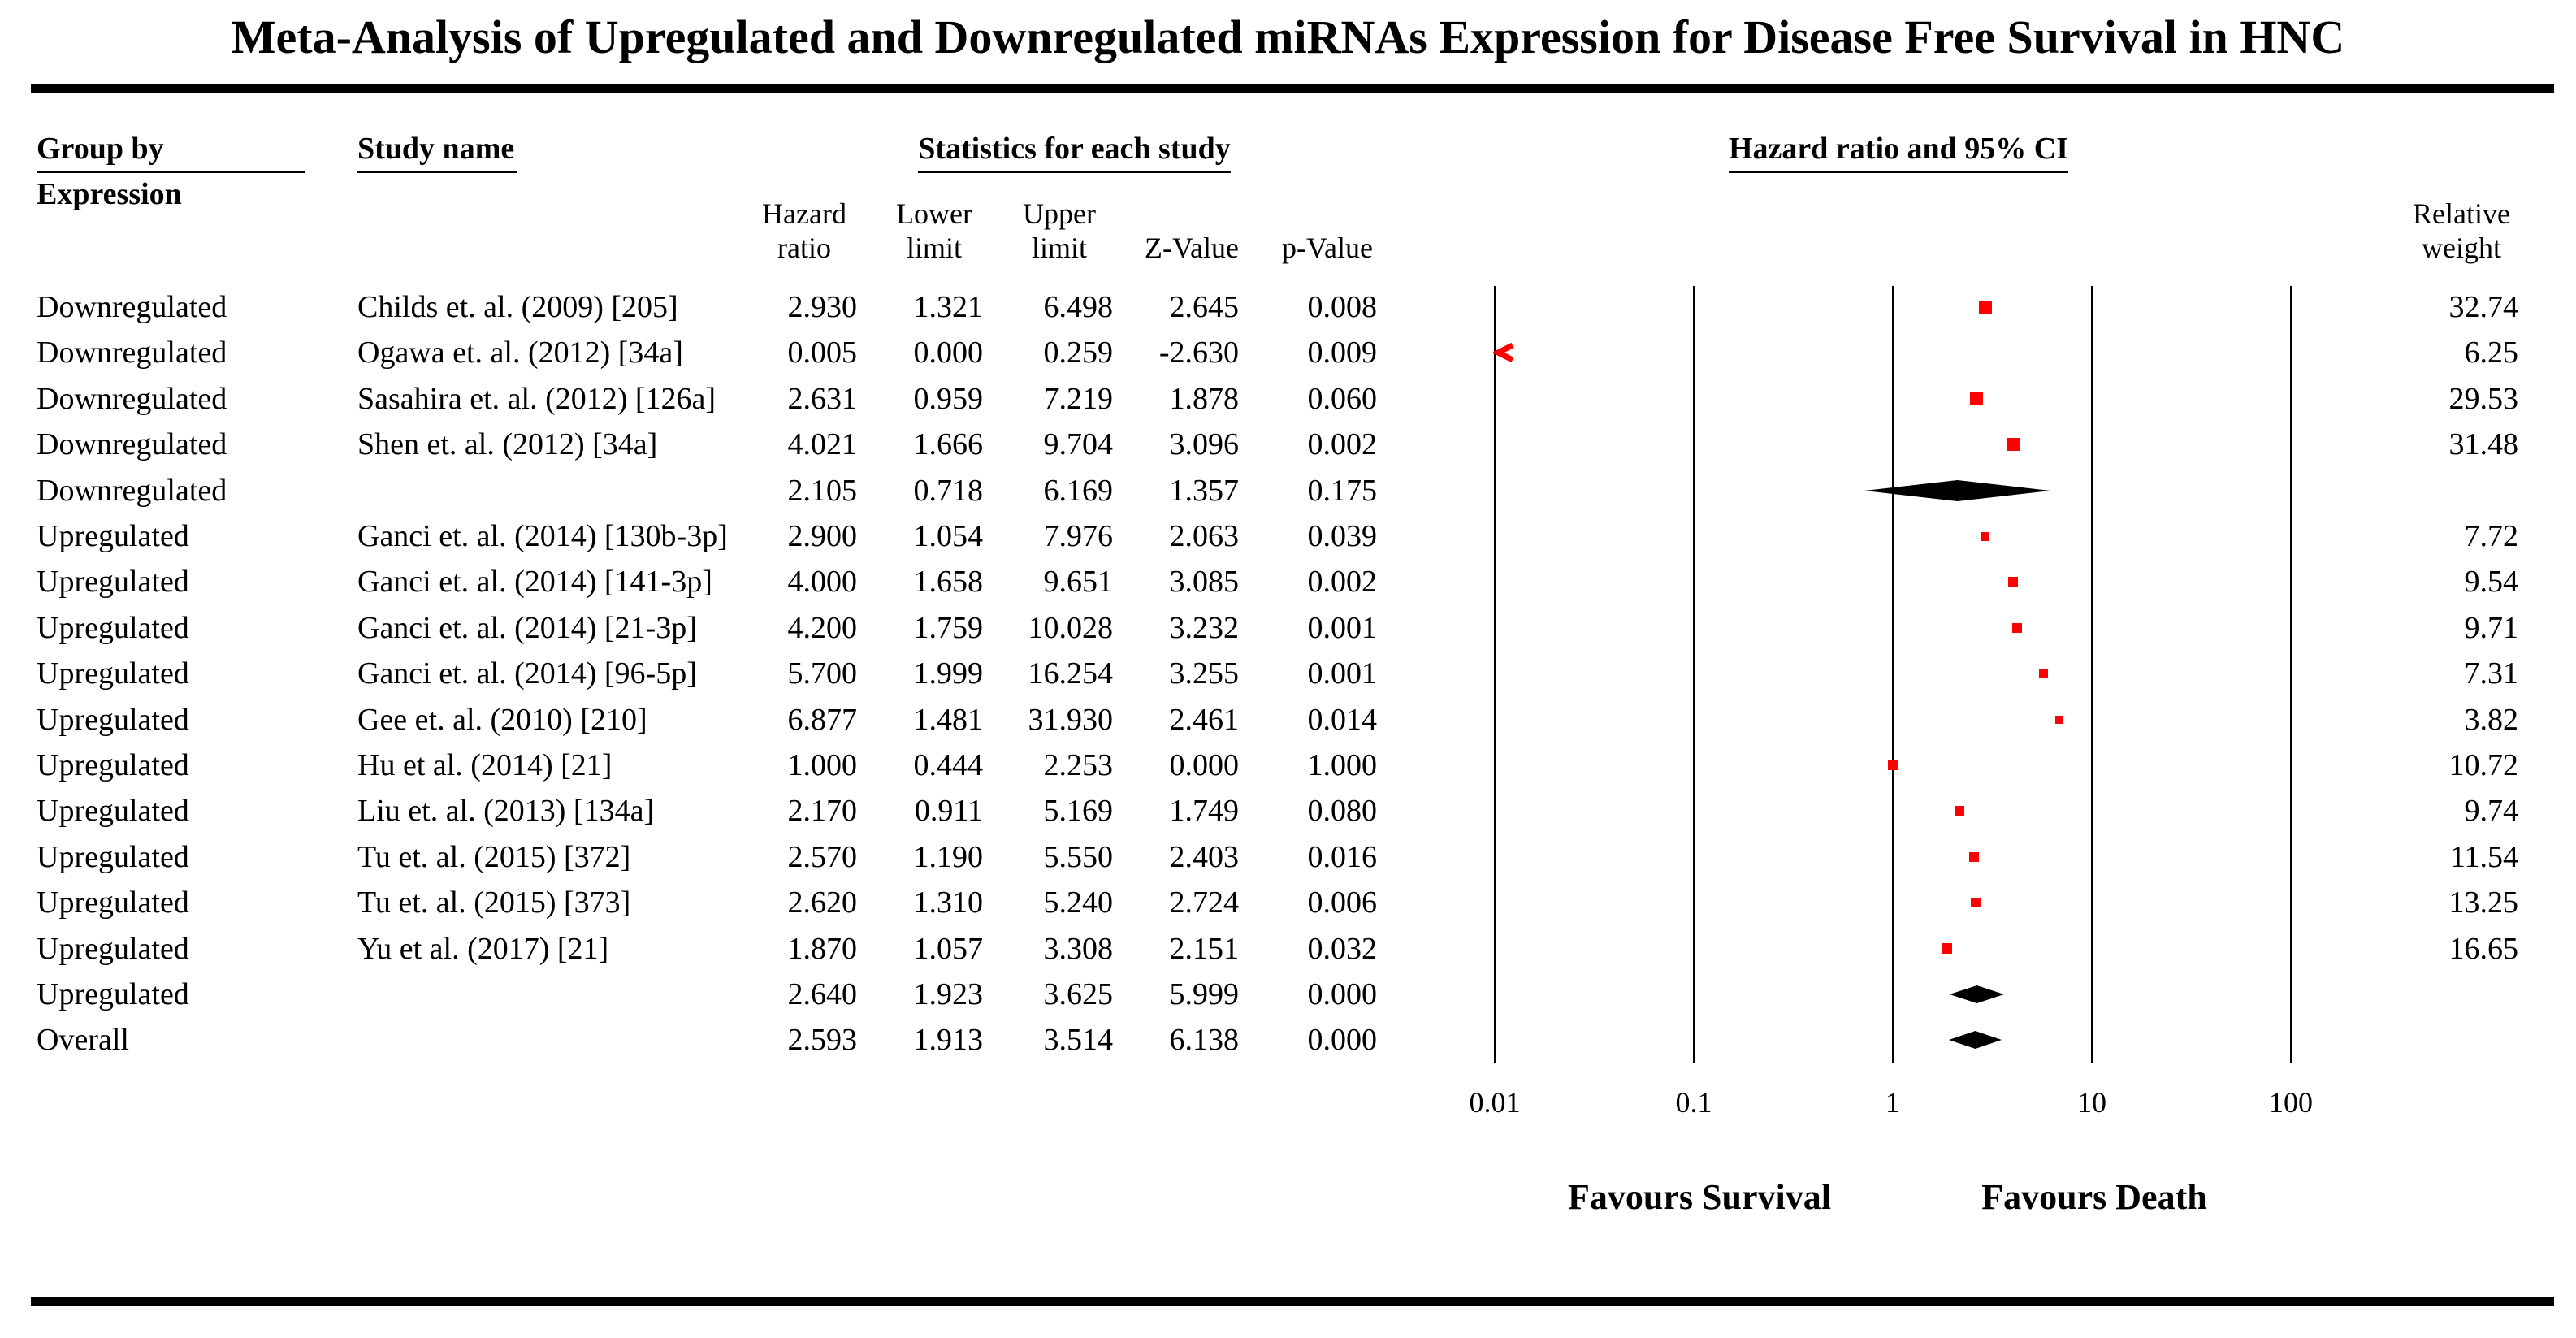 This screenshot has width=2576, height=1338. Describe the element at coordinates (1078, 491) in the screenshot. I see `cell-upper-limit: 6.169` at that location.